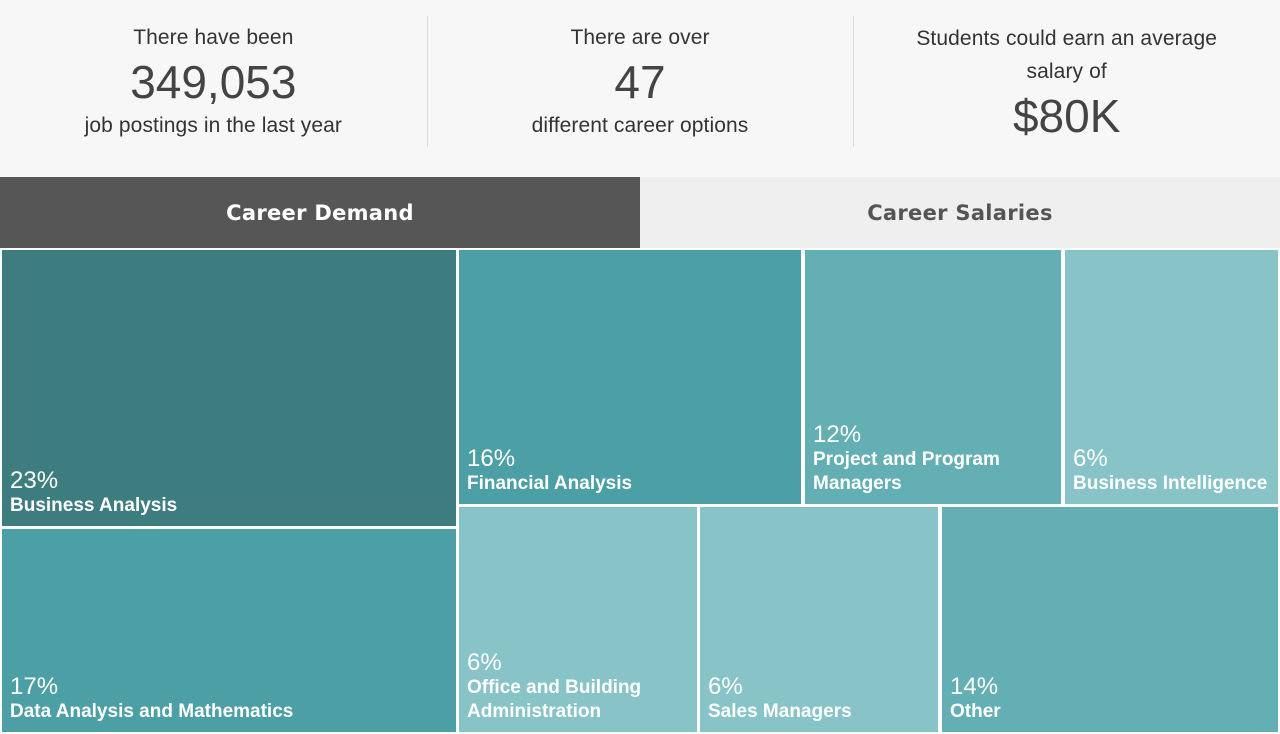 The height and width of the screenshot is (734, 1280). What do you see at coordinates (960, 212) in the screenshot?
I see `tab-career-salaries: Career Salaries` at bounding box center [960, 212].